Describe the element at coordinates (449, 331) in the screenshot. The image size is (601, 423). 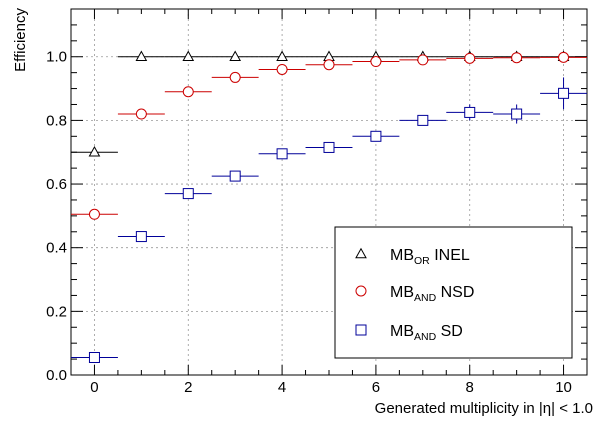
I see `legend-label-suffix: SD` at that location.